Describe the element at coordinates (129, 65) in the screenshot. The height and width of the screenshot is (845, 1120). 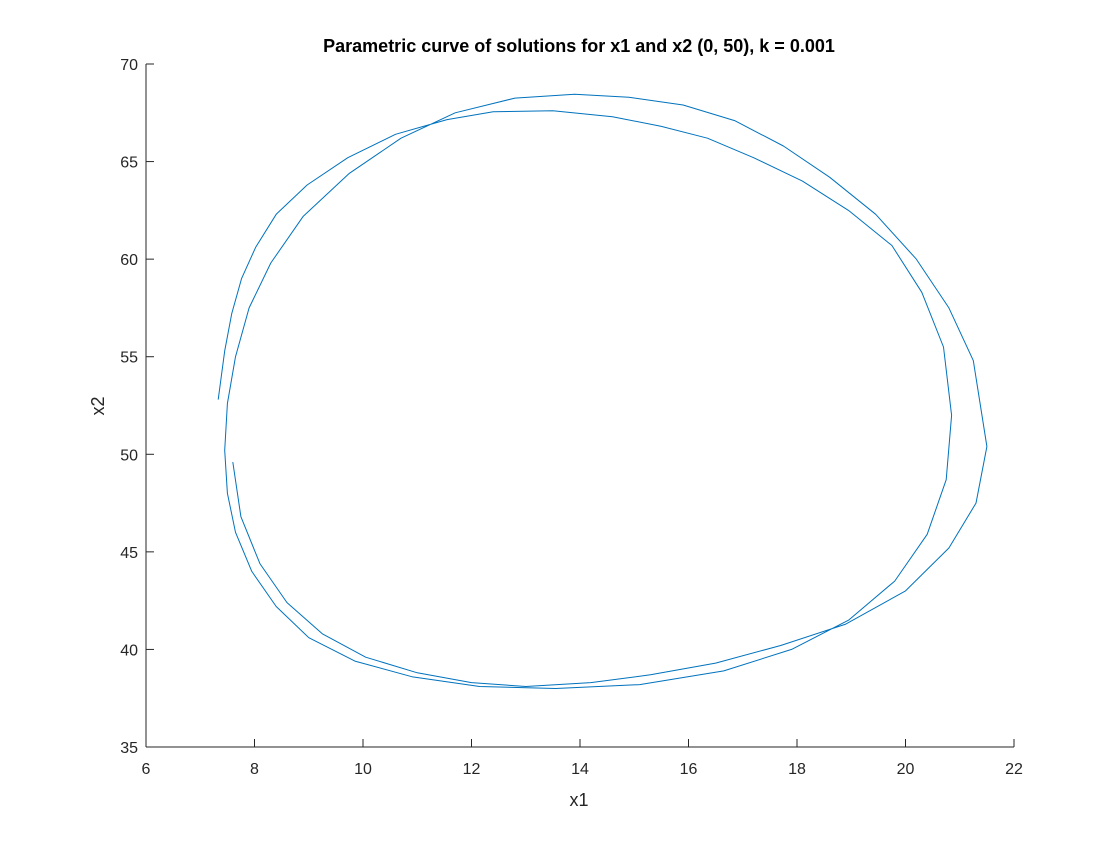
I see `y-tick-label: 70` at that location.